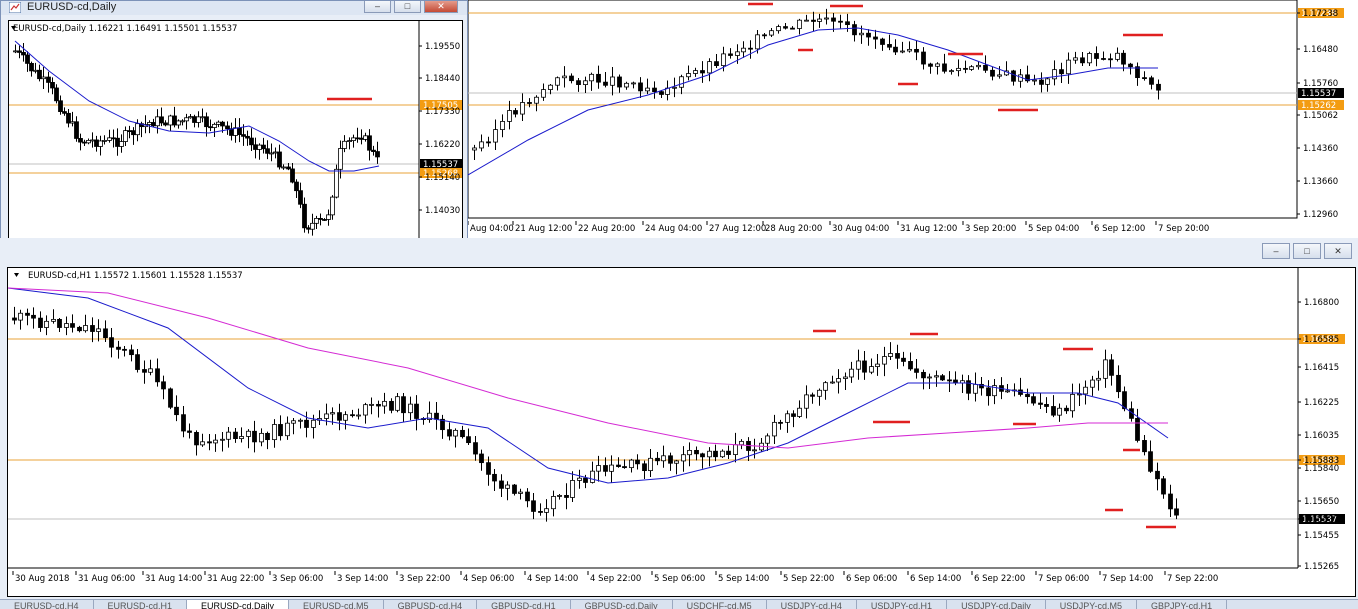 This screenshot has height=609, width=1358. I want to click on chart-tab: USDJPY-cd,H4, so click(812, 604).